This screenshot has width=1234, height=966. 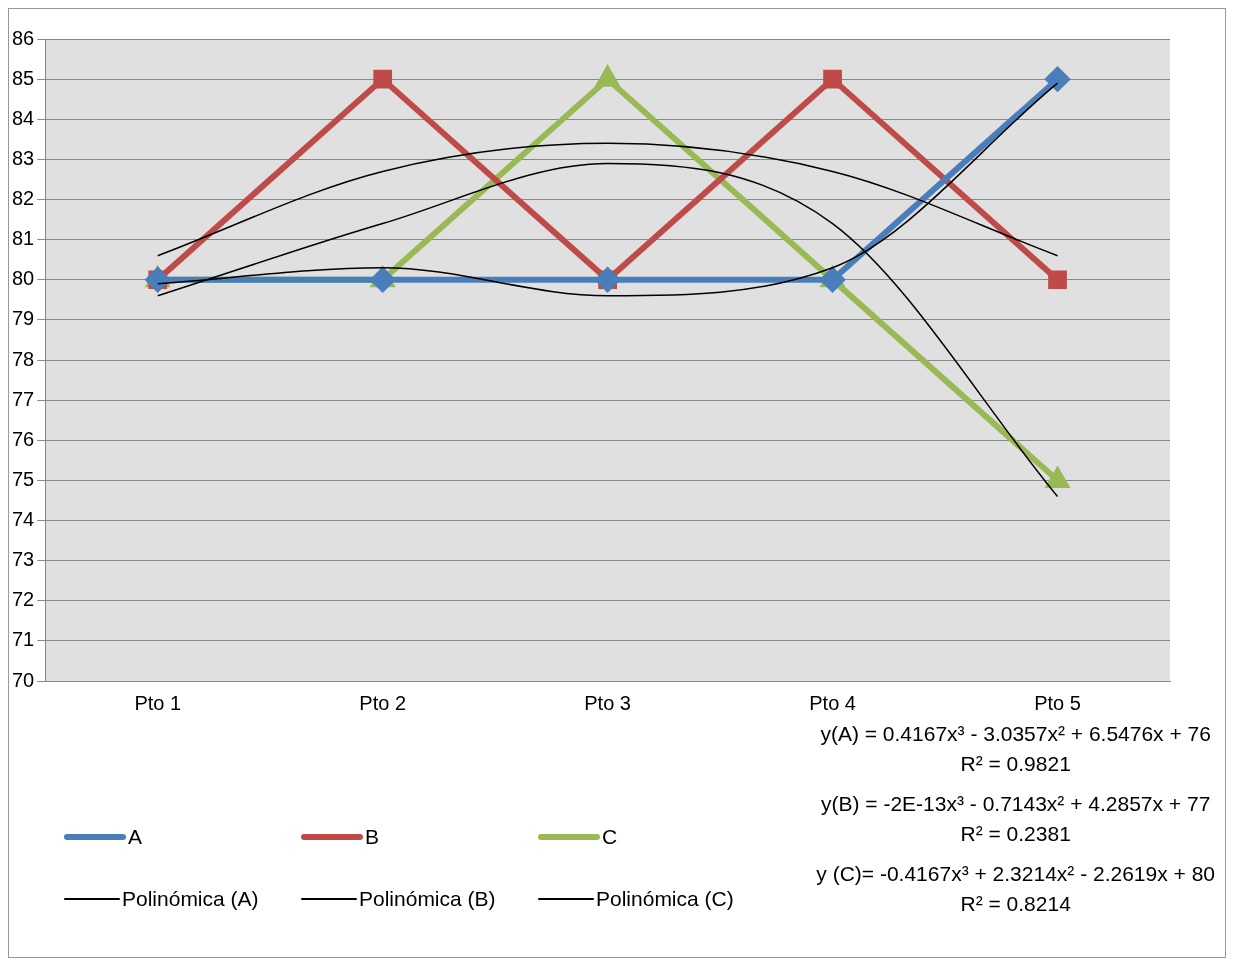 What do you see at coordinates (1015, 904) in the screenshot?
I see `text: R² = 0.8214` at bounding box center [1015, 904].